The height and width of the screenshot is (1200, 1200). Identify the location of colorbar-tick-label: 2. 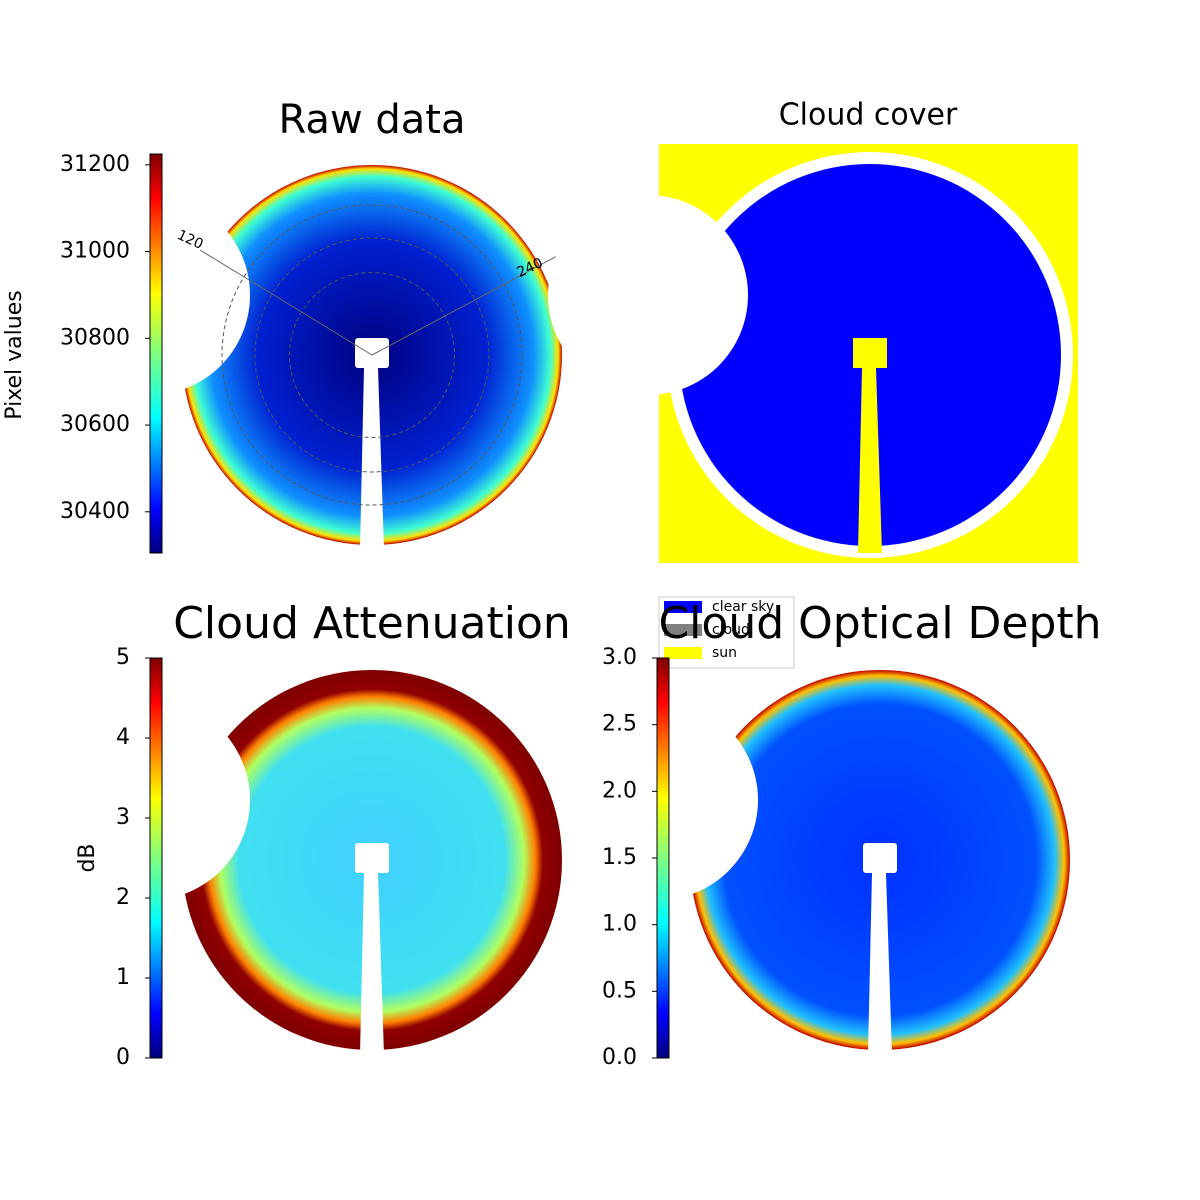
(123, 897).